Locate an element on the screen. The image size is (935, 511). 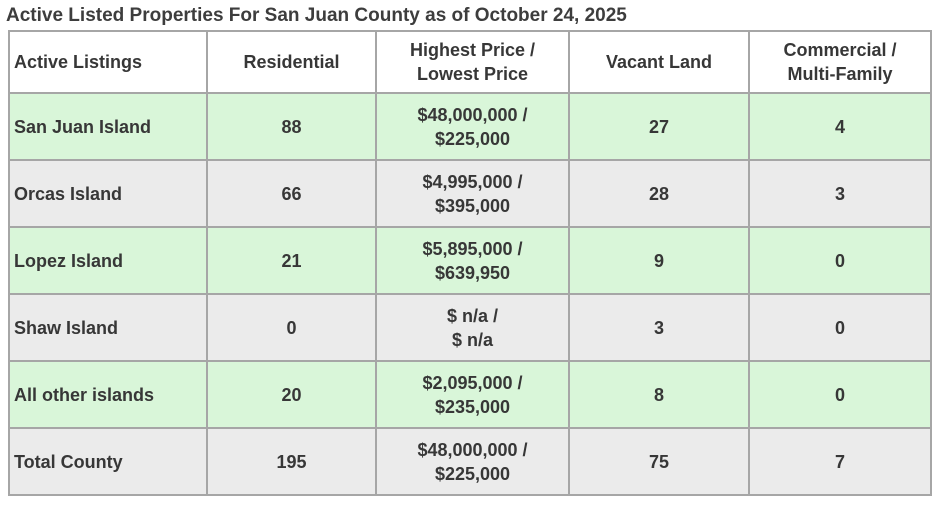
cell-vacant-land: 28 is located at coordinates (659, 193).